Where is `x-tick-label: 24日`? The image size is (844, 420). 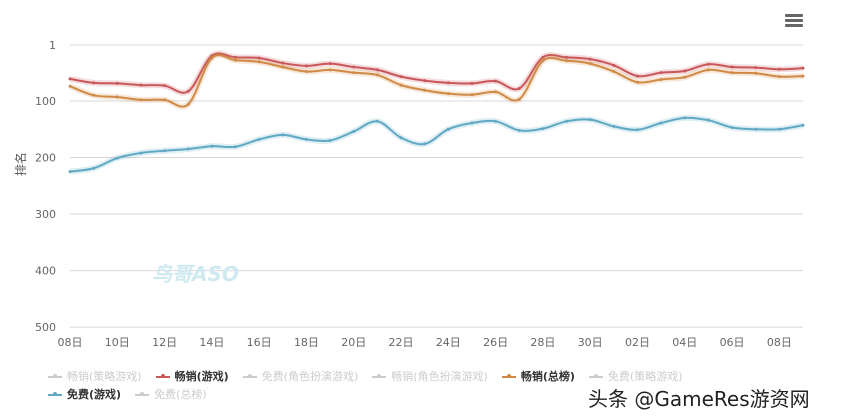
x-tick-label: 24日 is located at coordinates (448, 342).